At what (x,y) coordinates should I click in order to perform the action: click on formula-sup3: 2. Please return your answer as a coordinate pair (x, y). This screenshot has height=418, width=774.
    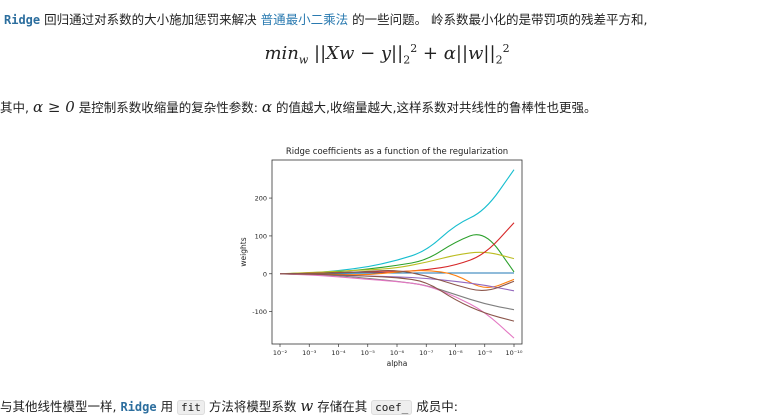
    Looking at the image, I should click on (506, 48).